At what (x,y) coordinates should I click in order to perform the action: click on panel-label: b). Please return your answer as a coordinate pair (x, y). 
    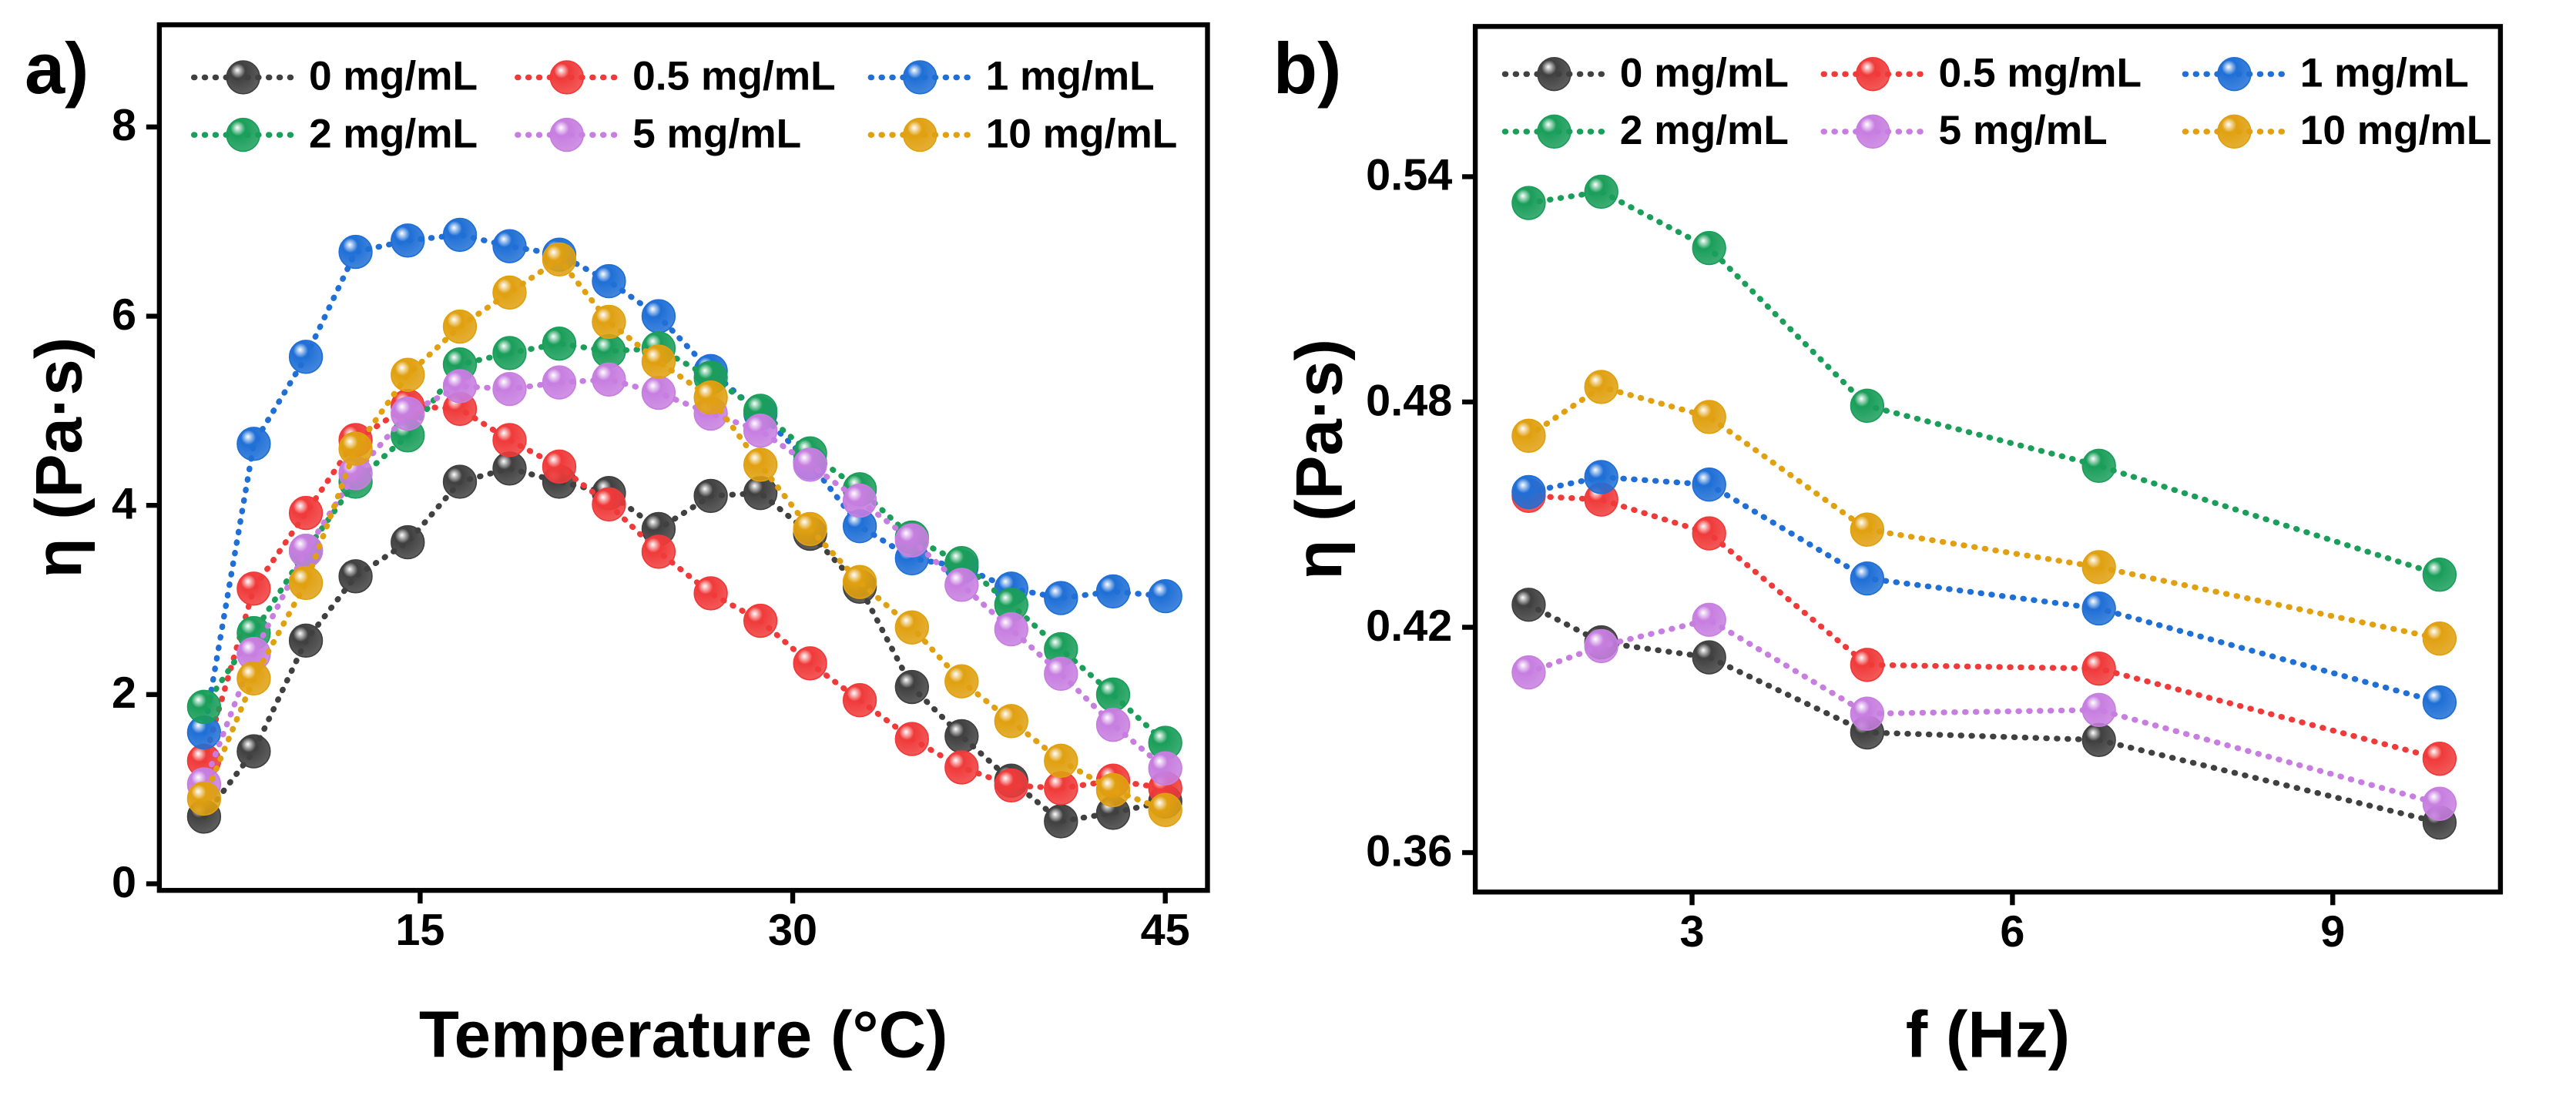
    Looking at the image, I should click on (1307, 68).